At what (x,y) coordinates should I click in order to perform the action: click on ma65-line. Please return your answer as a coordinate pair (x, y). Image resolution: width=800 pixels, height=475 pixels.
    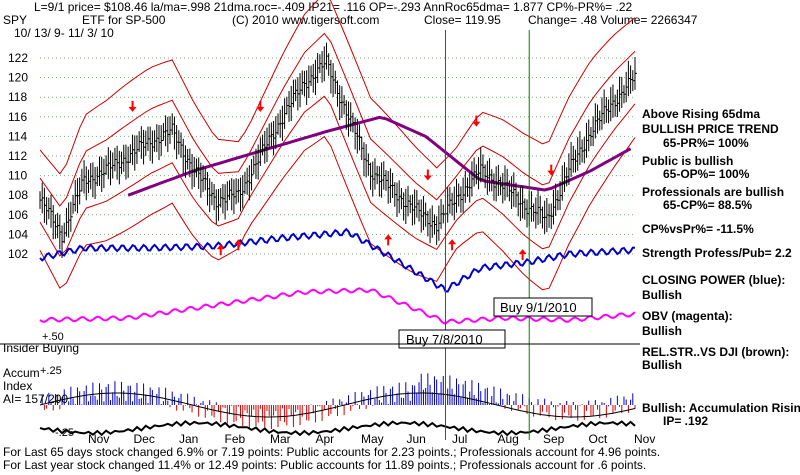
    Looking at the image, I should click on (379, 156).